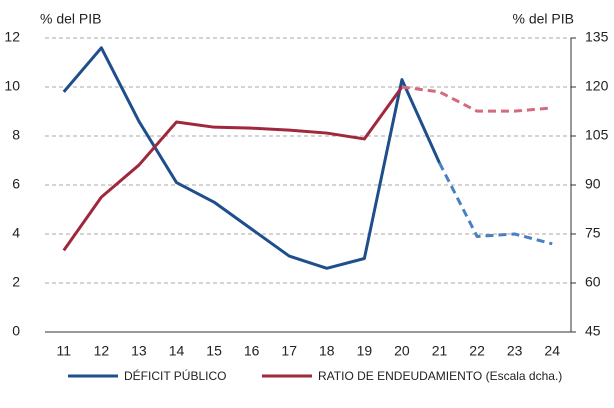 This screenshot has width=614, height=408. Describe the element at coordinates (327, 351) in the screenshot. I see `x-tick-label: 18` at that location.